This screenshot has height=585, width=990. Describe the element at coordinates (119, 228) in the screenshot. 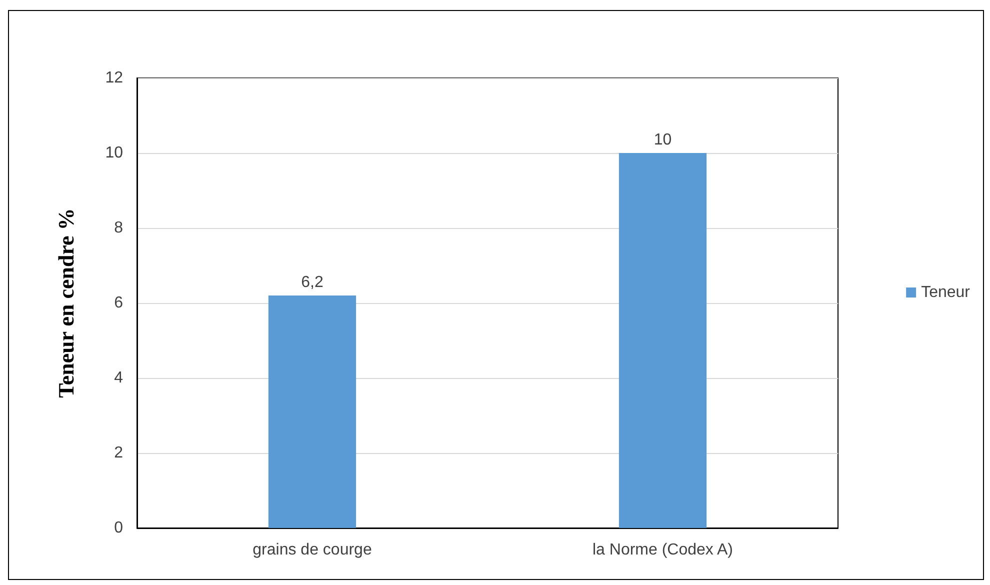

I see `y-tick-label: 8` at that location.